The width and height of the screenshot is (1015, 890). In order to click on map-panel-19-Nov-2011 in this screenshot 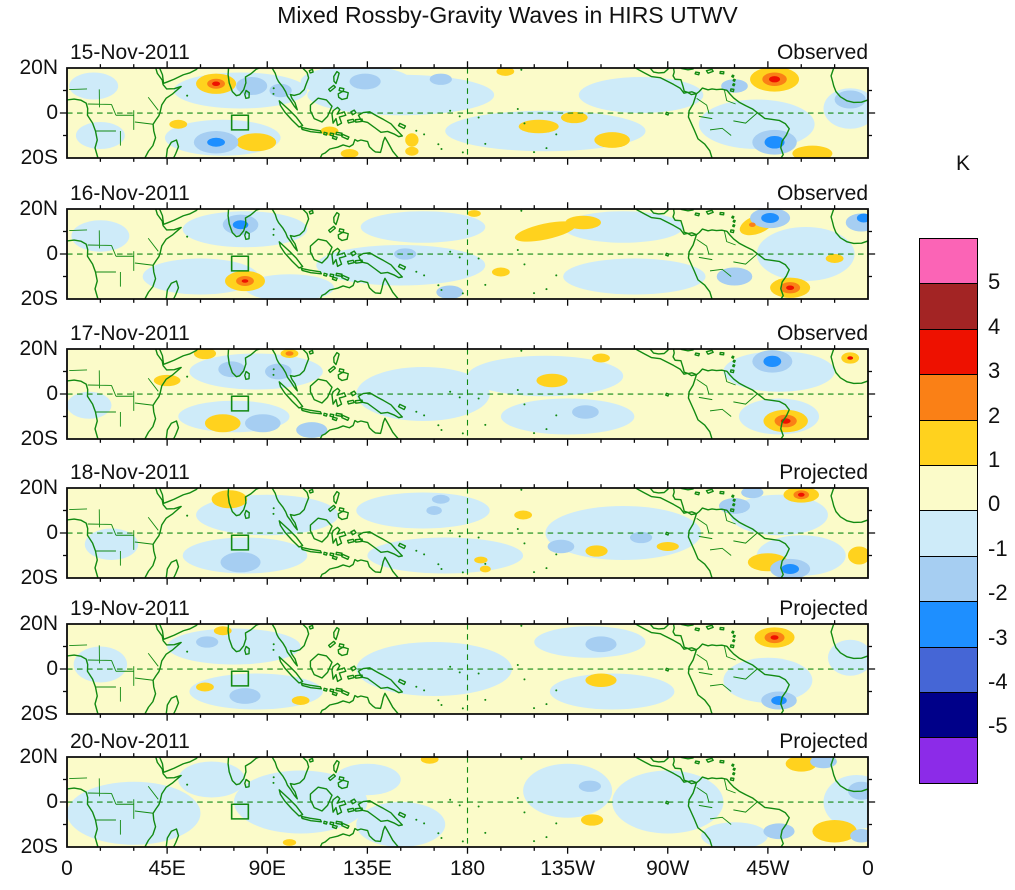, I will do `click(467, 669)`.